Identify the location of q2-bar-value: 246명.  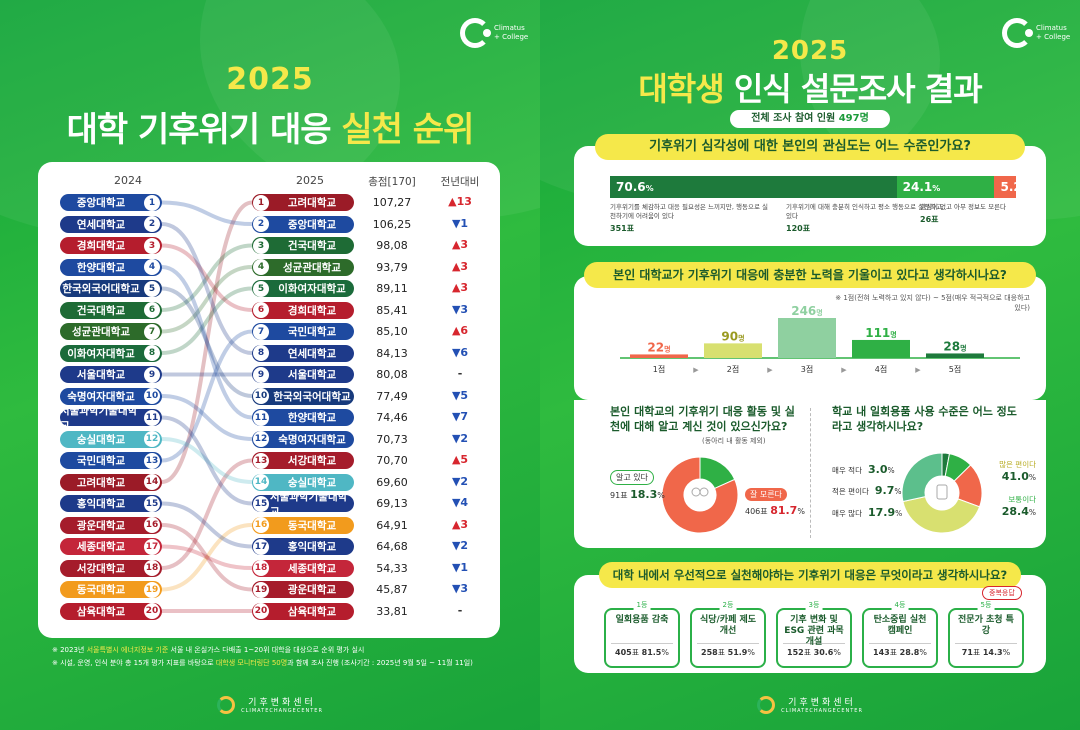
(807, 311).